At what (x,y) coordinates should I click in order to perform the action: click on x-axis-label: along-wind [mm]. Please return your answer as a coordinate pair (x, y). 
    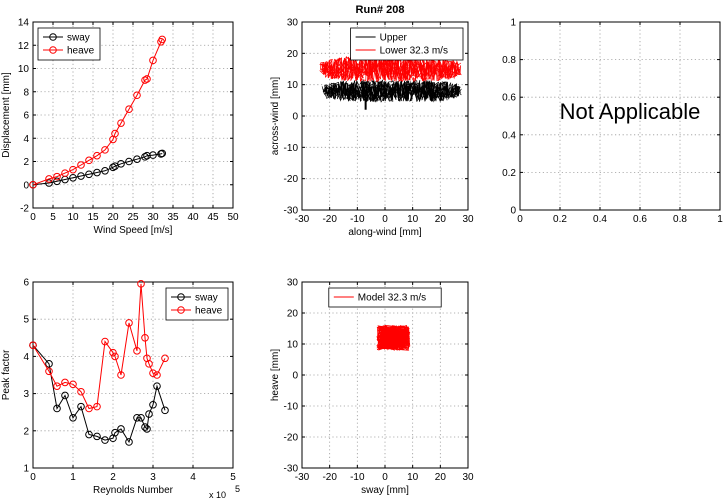
    Looking at the image, I should click on (385, 232).